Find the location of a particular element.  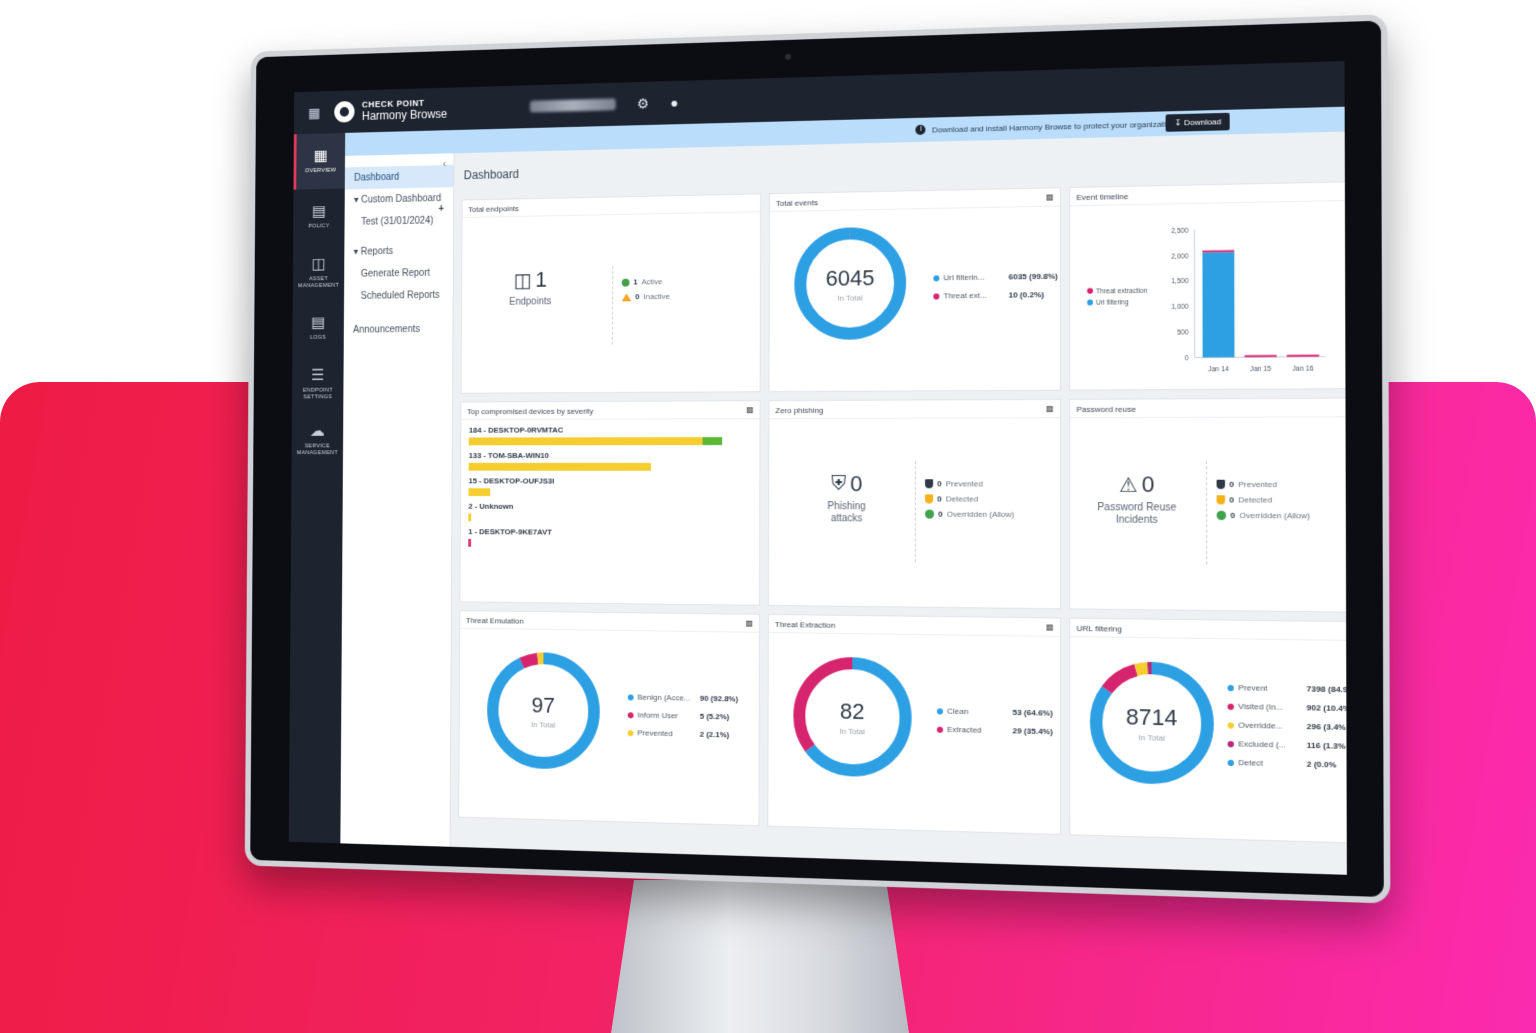

device-row: 133 - TOM-SBA-WIN10 is located at coordinates (608, 461).